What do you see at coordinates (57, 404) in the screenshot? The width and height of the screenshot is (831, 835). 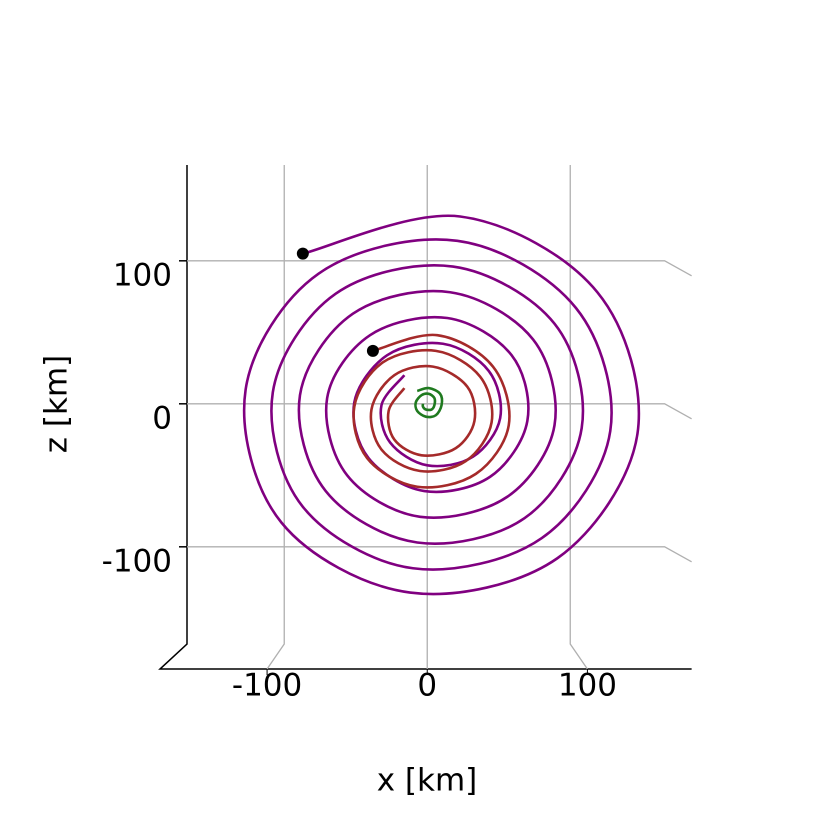 I see `y-axis-label: z [km]` at bounding box center [57, 404].